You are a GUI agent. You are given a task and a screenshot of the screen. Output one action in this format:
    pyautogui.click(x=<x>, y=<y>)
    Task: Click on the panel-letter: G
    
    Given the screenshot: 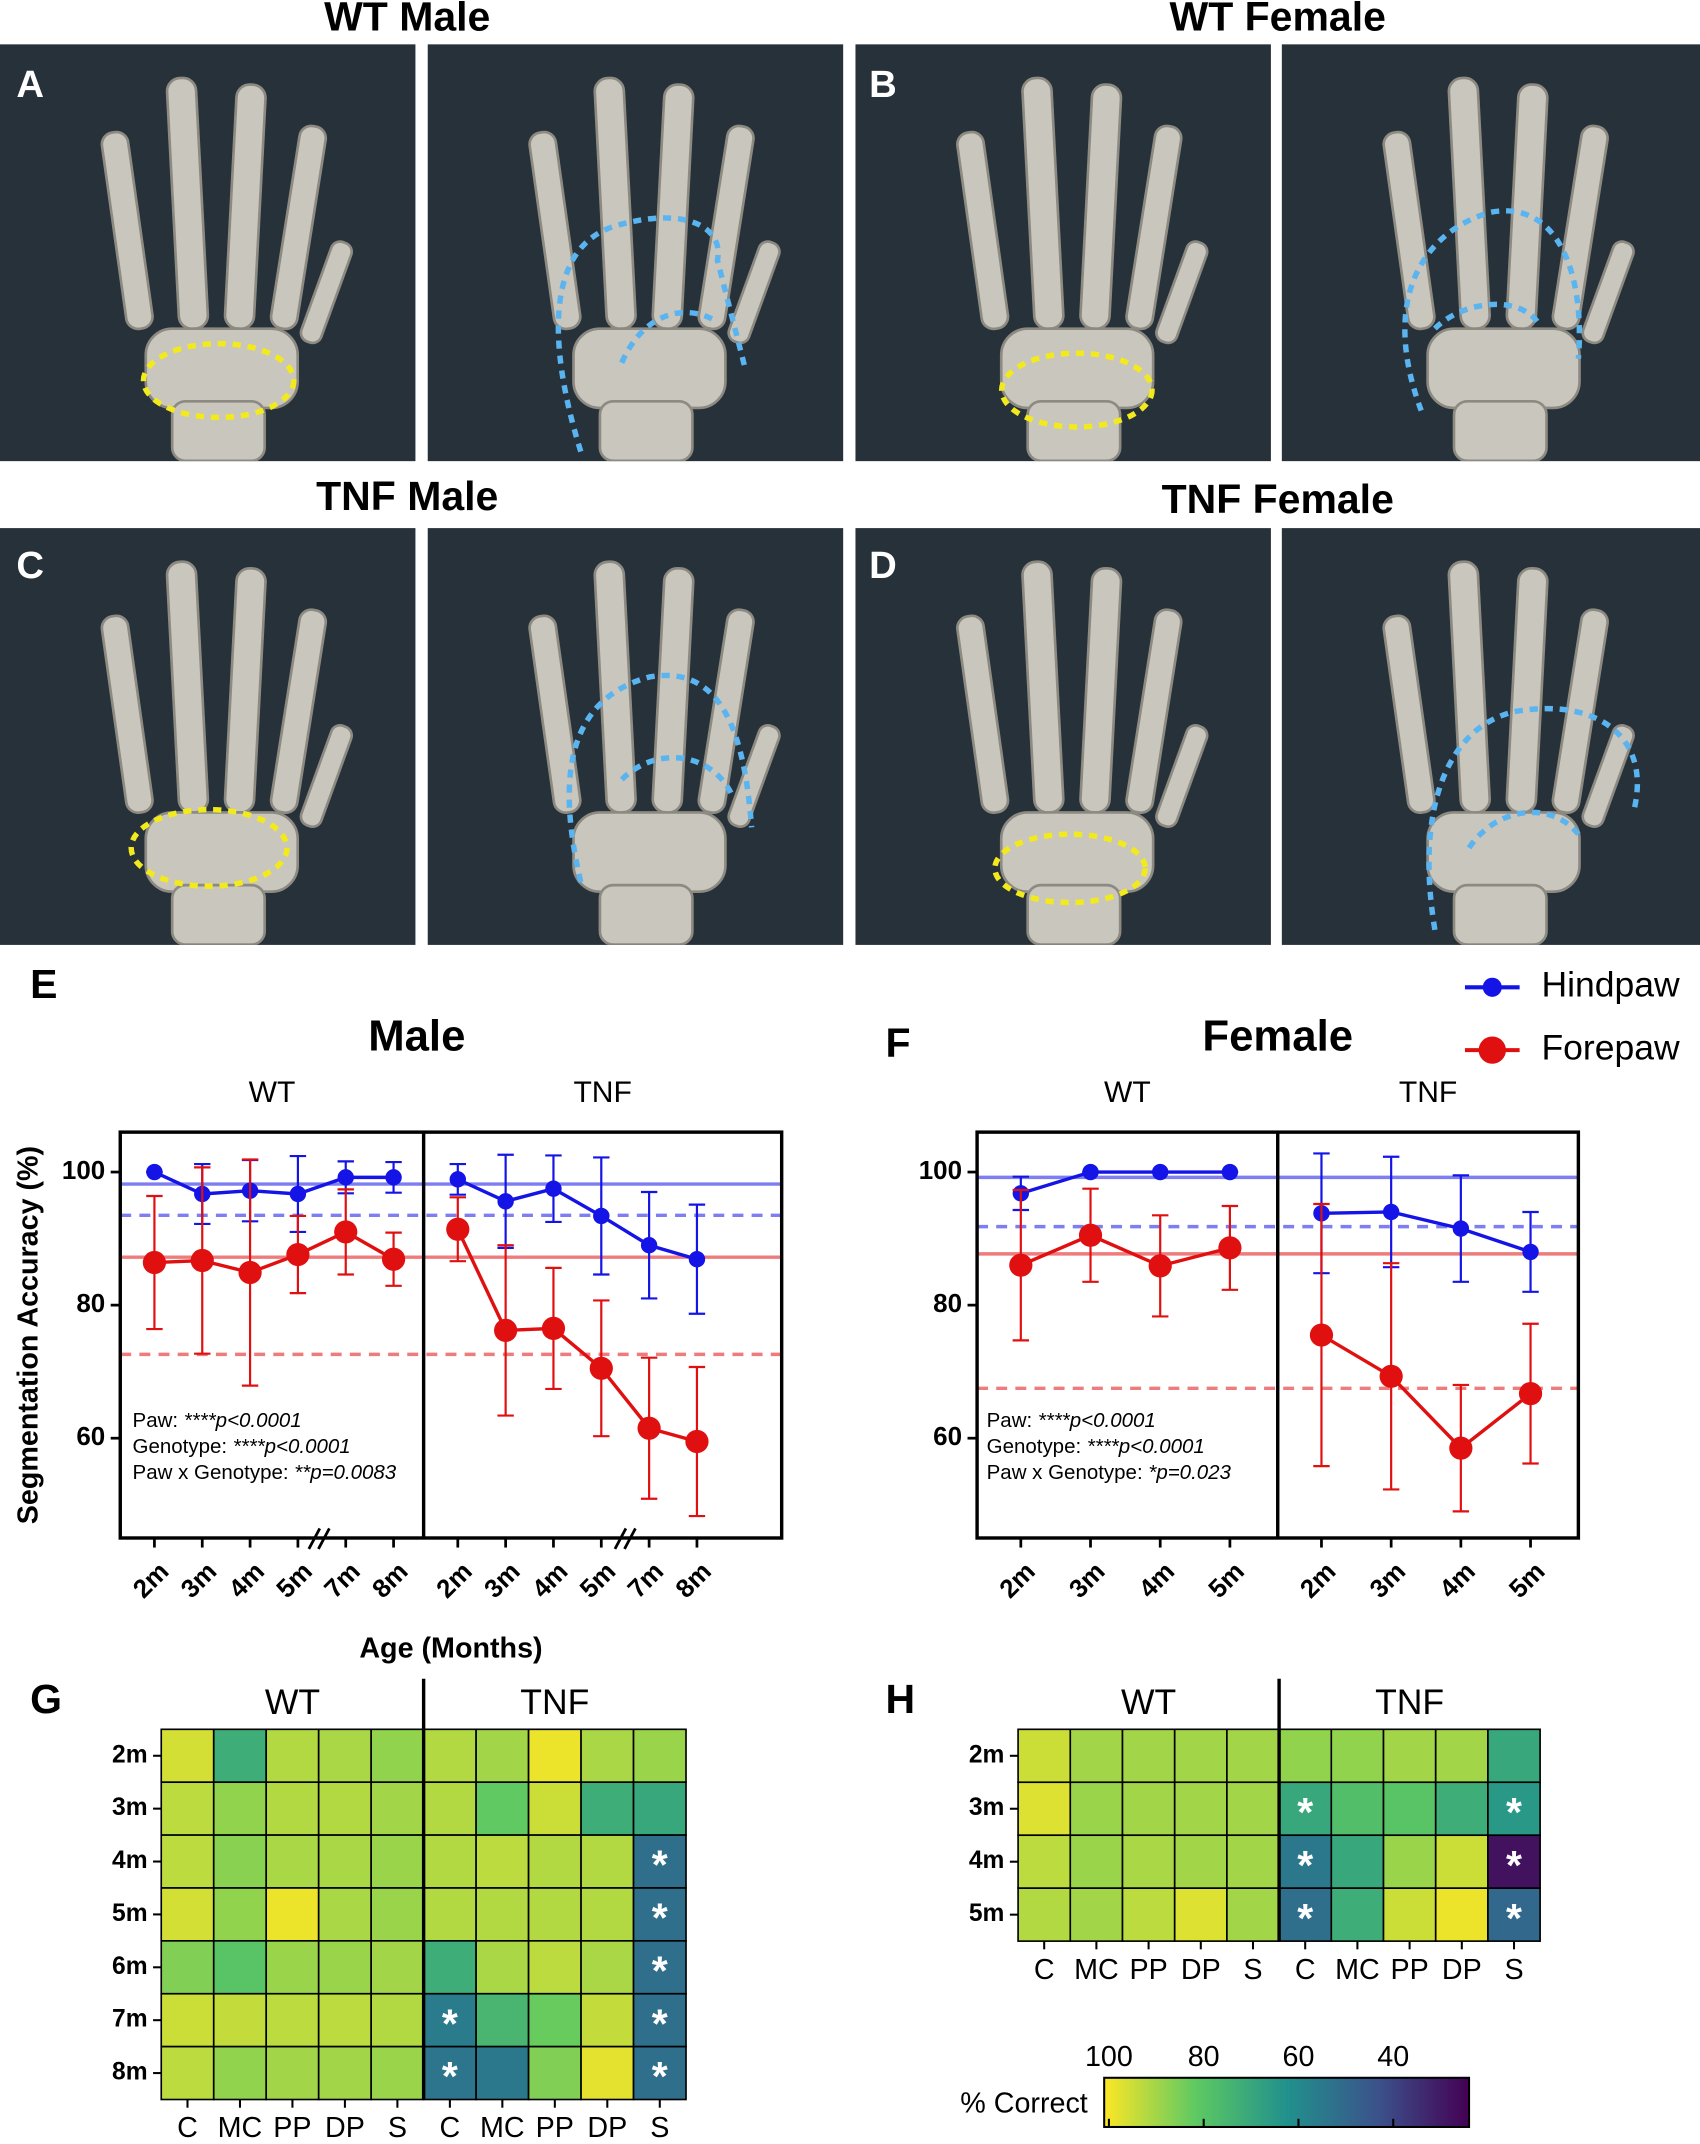 What is the action you would take?
    pyautogui.click(x=46, y=1699)
    